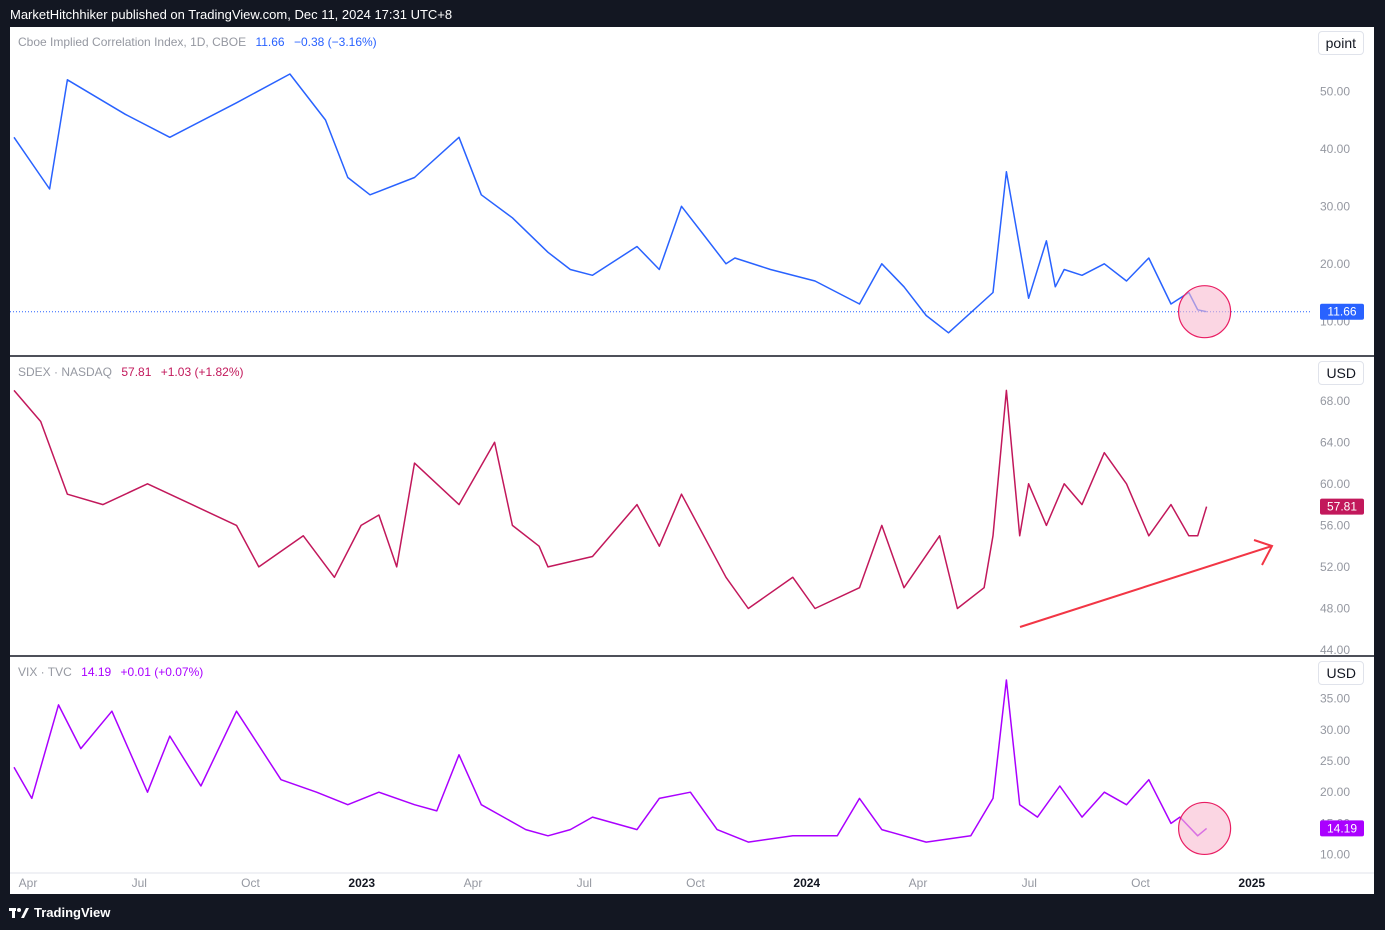 This screenshot has width=1385, height=930. I want to click on y-tick-label: 52.00, so click(1335, 567).